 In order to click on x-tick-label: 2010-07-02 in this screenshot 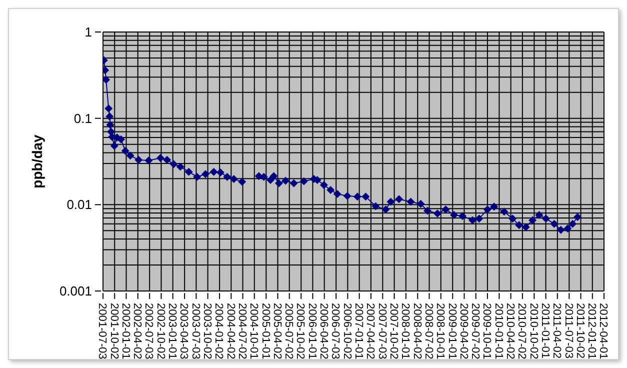, I will do `click(522, 331)`.